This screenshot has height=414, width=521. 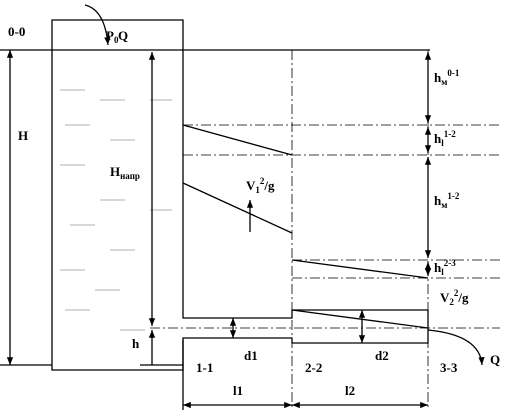 I want to click on diameter-label: d1, so click(x=251, y=355).